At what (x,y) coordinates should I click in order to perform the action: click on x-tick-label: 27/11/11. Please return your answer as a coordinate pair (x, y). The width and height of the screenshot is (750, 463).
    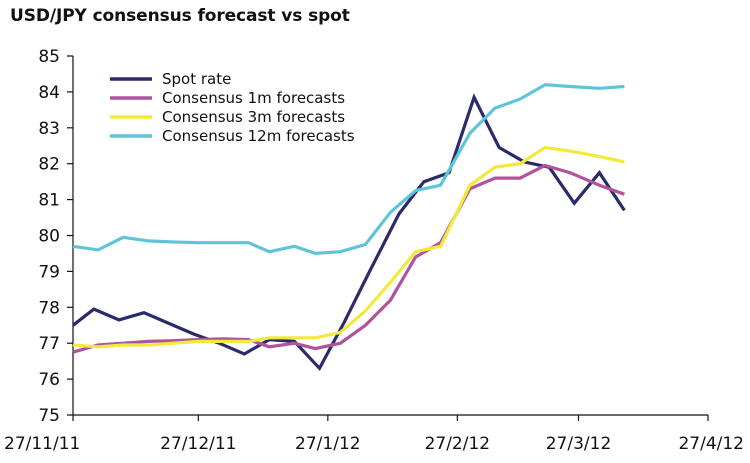
    Looking at the image, I should click on (42, 444).